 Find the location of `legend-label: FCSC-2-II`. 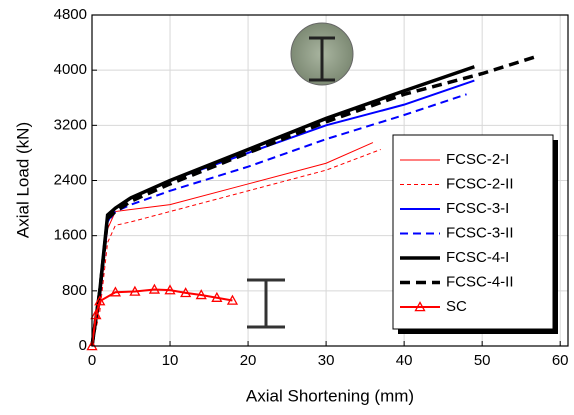

legend-label: FCSC-2-II is located at coordinates (480, 183).